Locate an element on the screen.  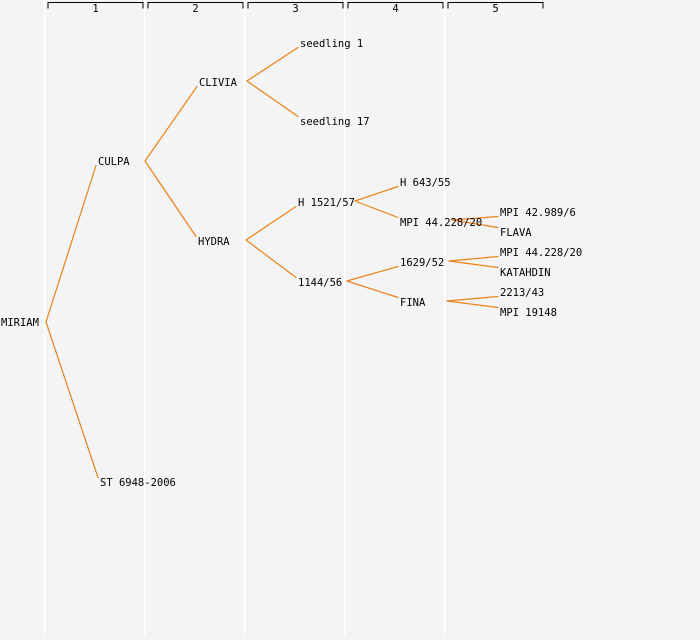
node-label-mpi-44-228-20b: MPI 44.228/20 is located at coordinates (541, 253).